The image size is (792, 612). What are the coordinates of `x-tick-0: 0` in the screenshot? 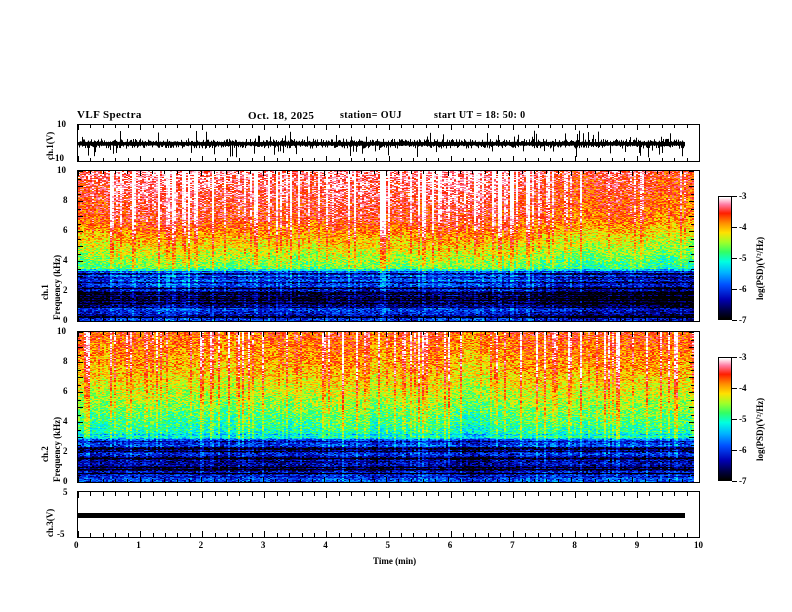 It's located at (76, 545).